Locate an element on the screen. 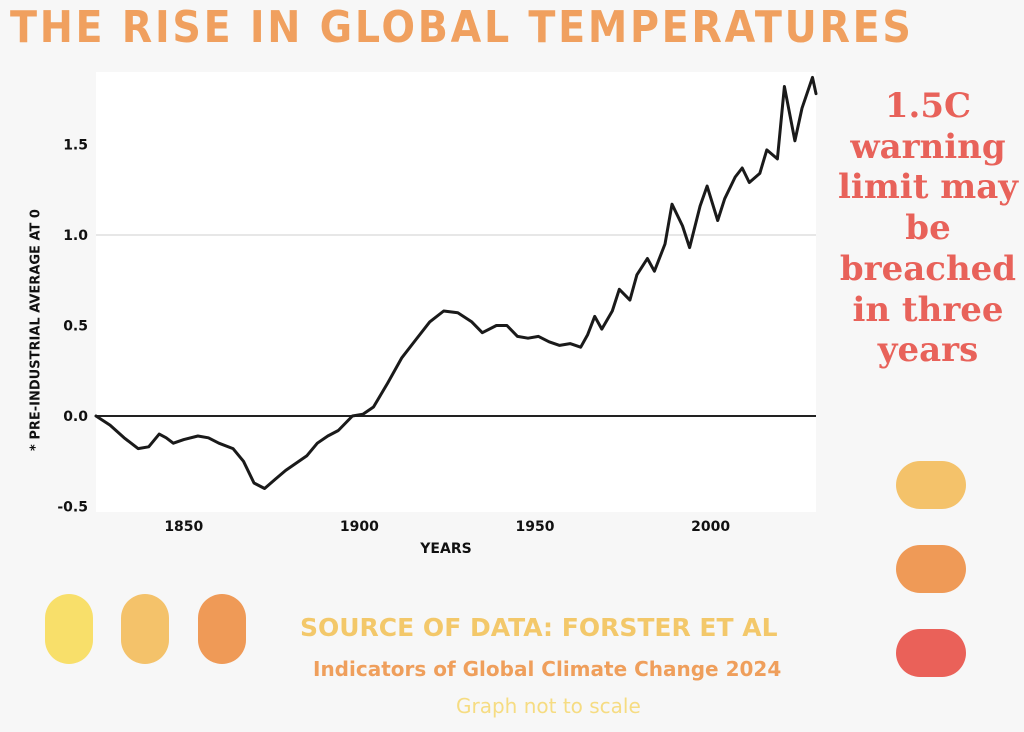 Image resolution: width=1024 pixels, height=732 pixels. publication-title: Indicators of Global Climate Change 2024 is located at coordinates (547, 669).